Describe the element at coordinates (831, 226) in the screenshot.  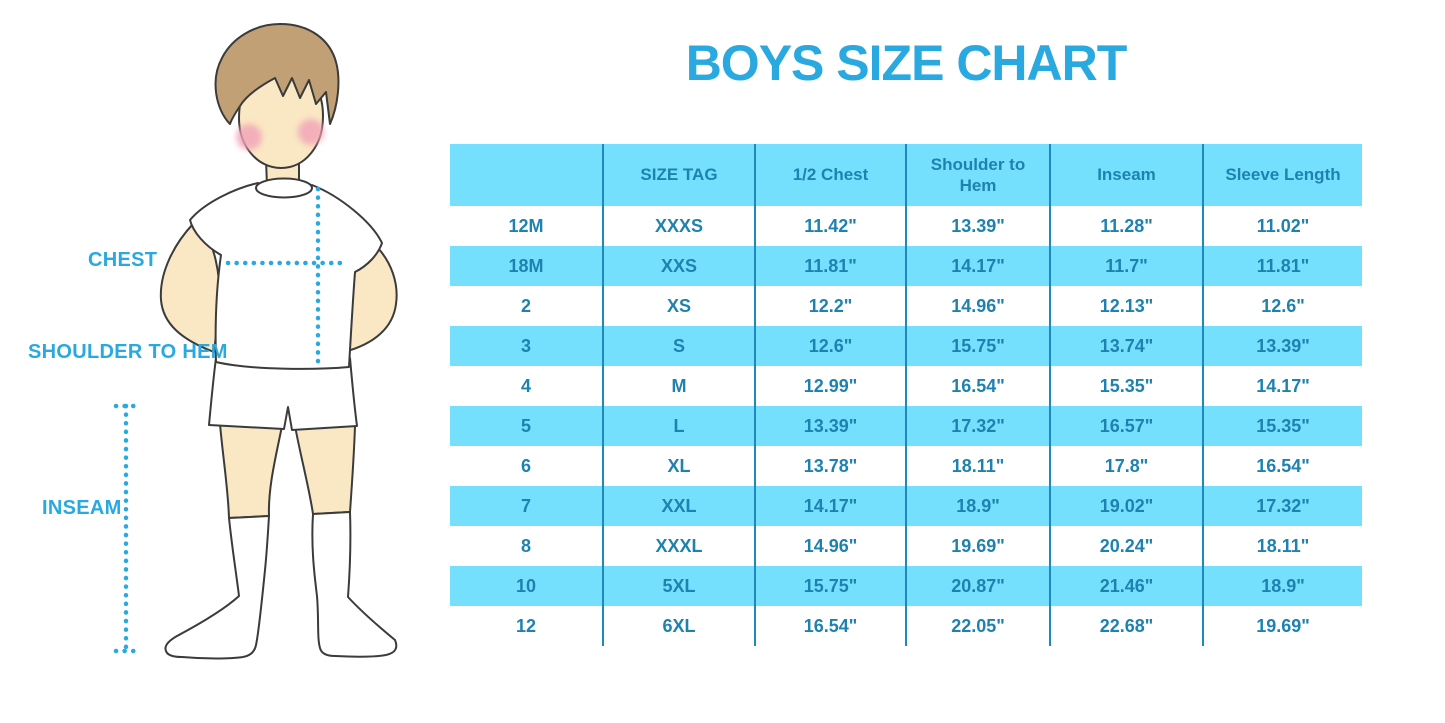
I see `table-cell: 11.42"` at that location.